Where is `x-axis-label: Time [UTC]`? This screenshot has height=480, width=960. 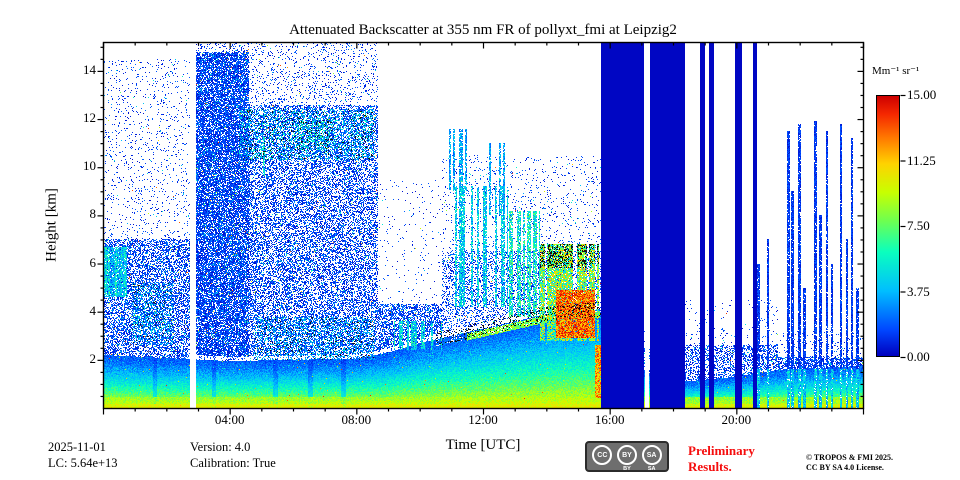
x-axis-label: Time [UTC] is located at coordinates (483, 445).